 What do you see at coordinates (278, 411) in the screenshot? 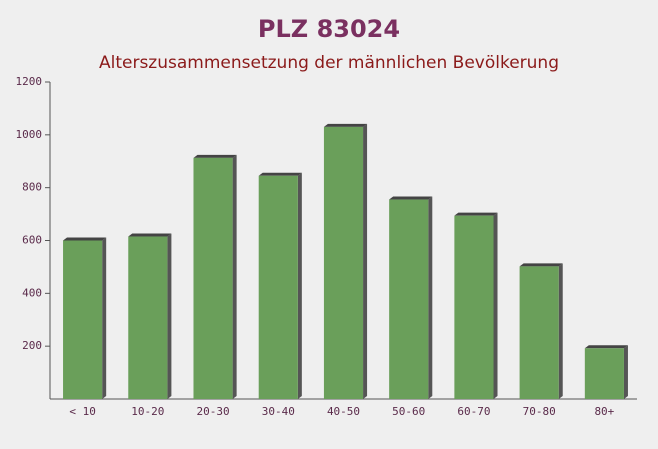
I see `x-tick-label: 30-40` at bounding box center [278, 411].